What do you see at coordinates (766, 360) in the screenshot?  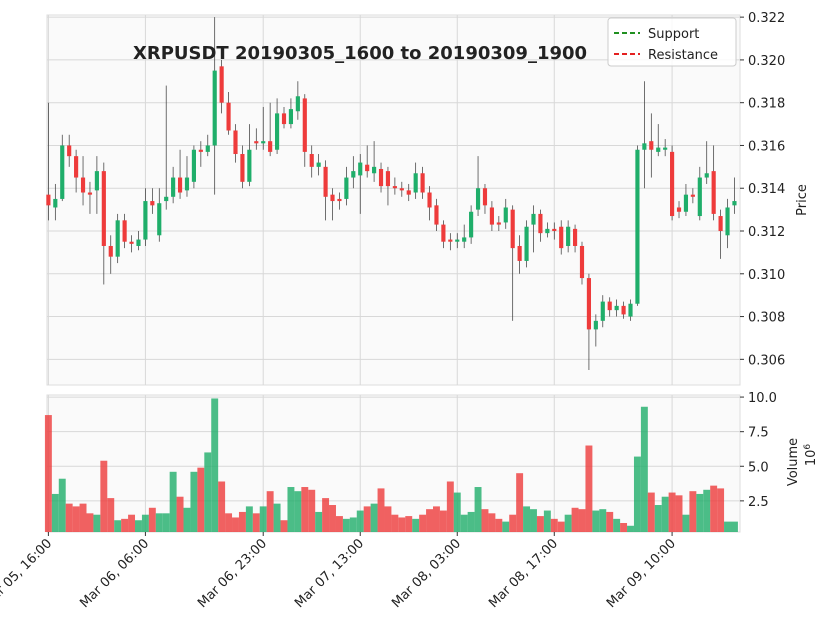 I see `y-tick-label: 0.306` at bounding box center [766, 360].